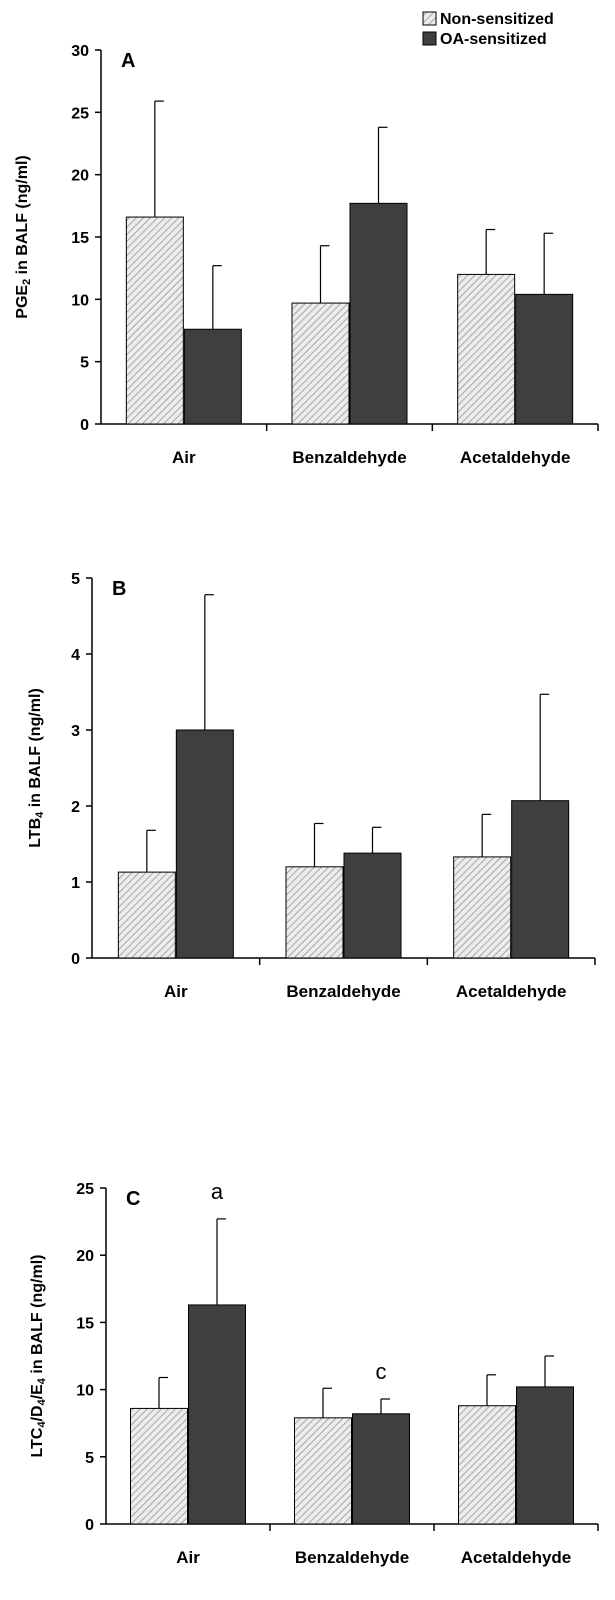 This screenshot has height=1600, width=615. I want to click on legend-label-non-sensitized: Non-sensitized, so click(497, 19).